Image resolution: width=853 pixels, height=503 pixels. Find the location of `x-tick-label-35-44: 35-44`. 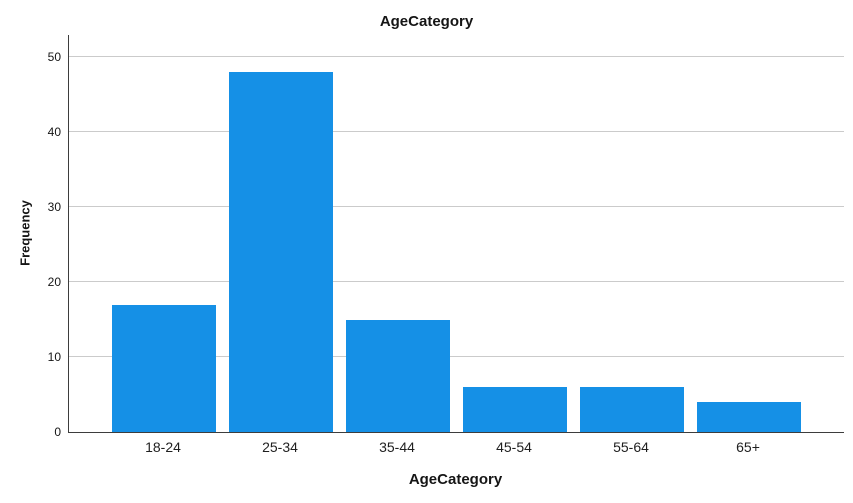

x-tick-label-35-44: 35-44 is located at coordinates (397, 447).